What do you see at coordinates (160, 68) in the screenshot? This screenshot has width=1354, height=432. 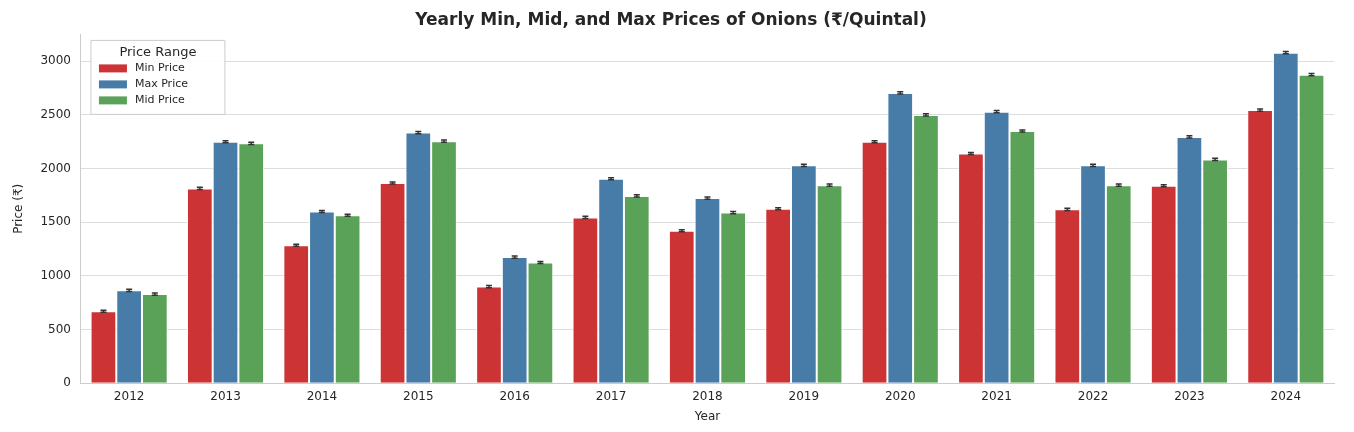 I see `legend-label: Min Price` at bounding box center [160, 68].